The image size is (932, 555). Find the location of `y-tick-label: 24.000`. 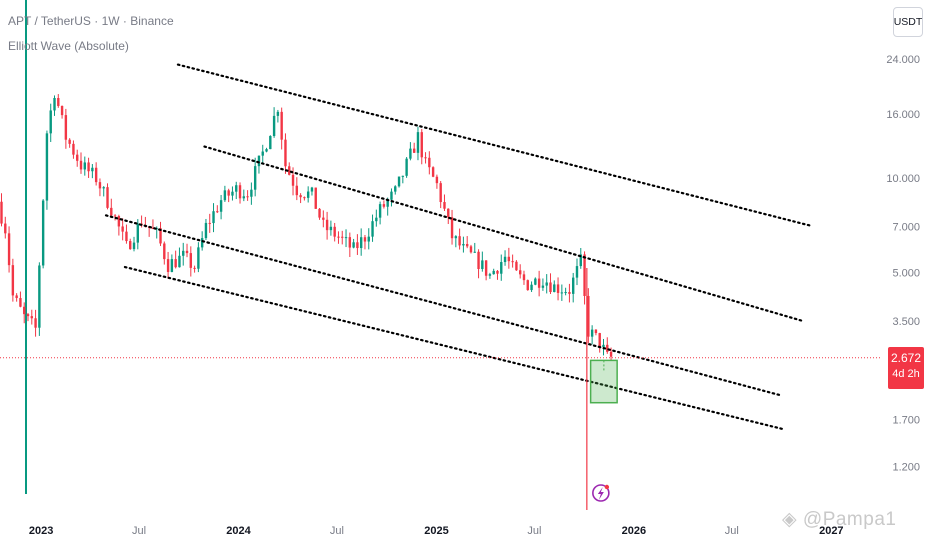

y-tick-label: 24.000 is located at coordinates (903, 60).